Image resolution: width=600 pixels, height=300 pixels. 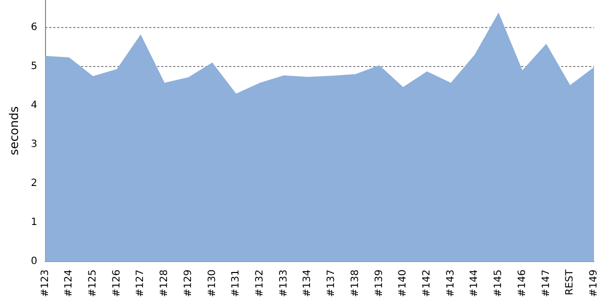 I want to click on x-tick-label: REST, so click(x=570, y=282).